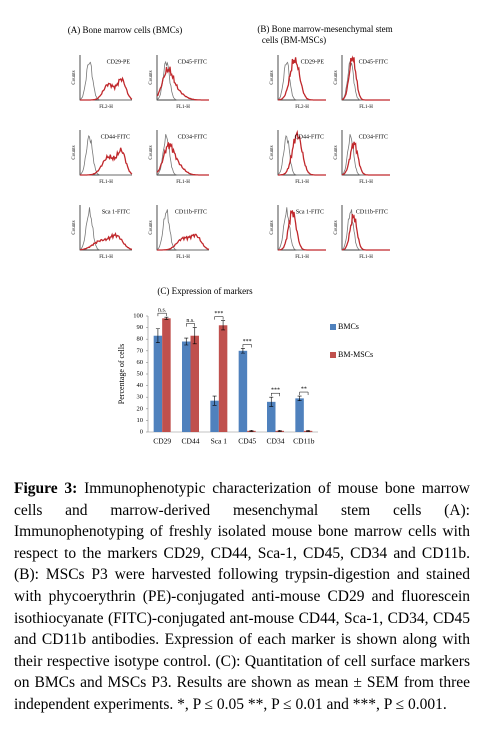 The image size is (482, 756). I want to click on x-tick-label: CD11b, so click(304, 441).